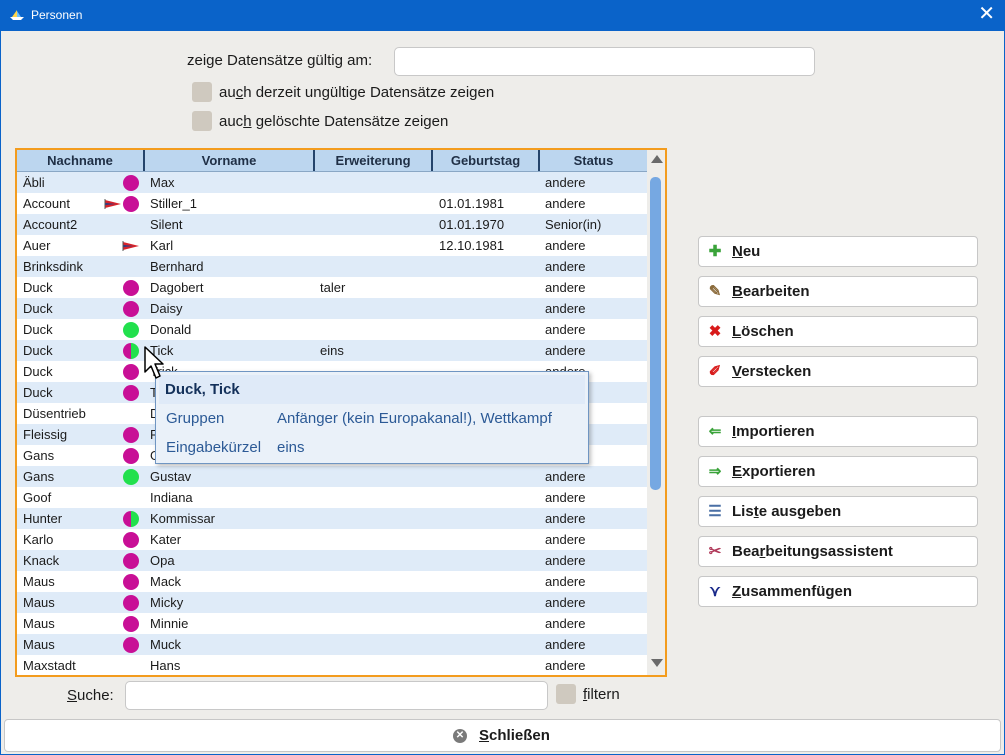 The height and width of the screenshot is (755, 1005). I want to click on delete-icon: ✖, so click(715, 331).